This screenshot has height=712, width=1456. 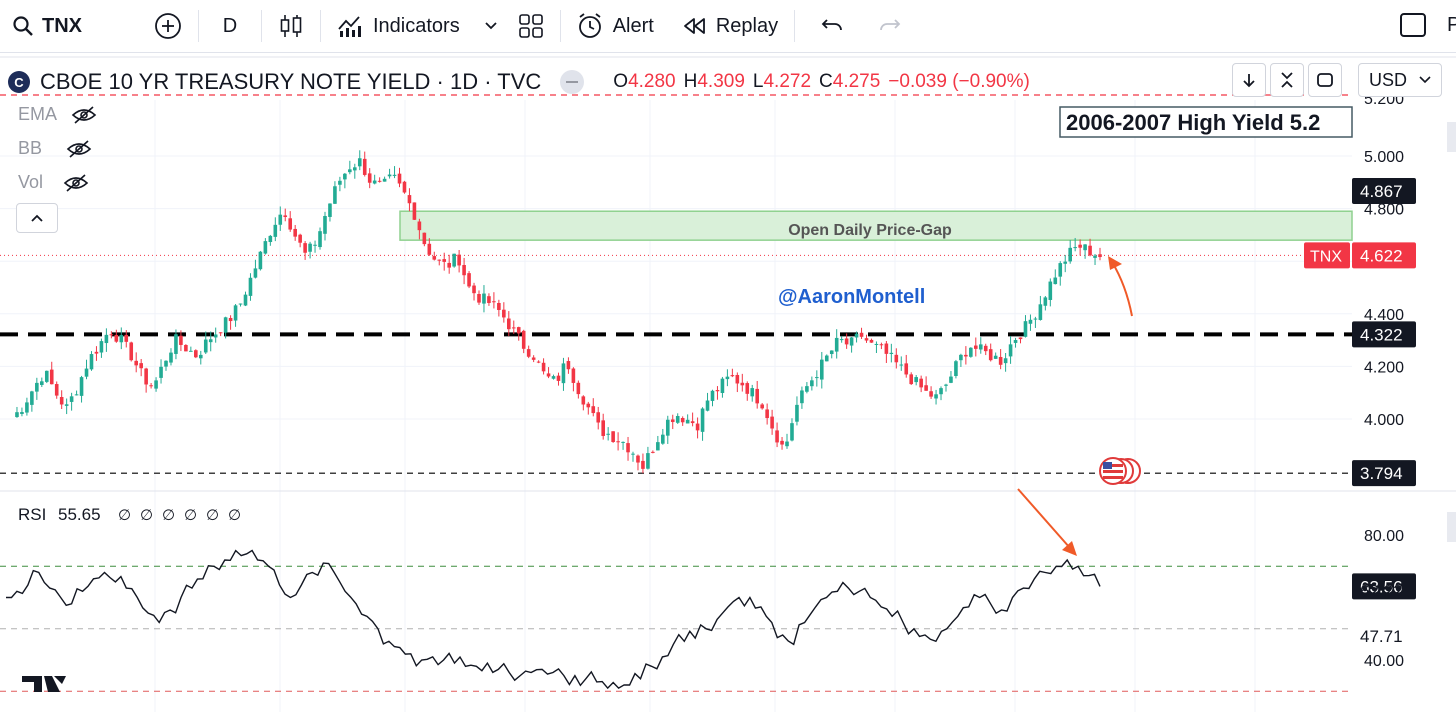 I want to click on compare-button, so click(x=168, y=26).